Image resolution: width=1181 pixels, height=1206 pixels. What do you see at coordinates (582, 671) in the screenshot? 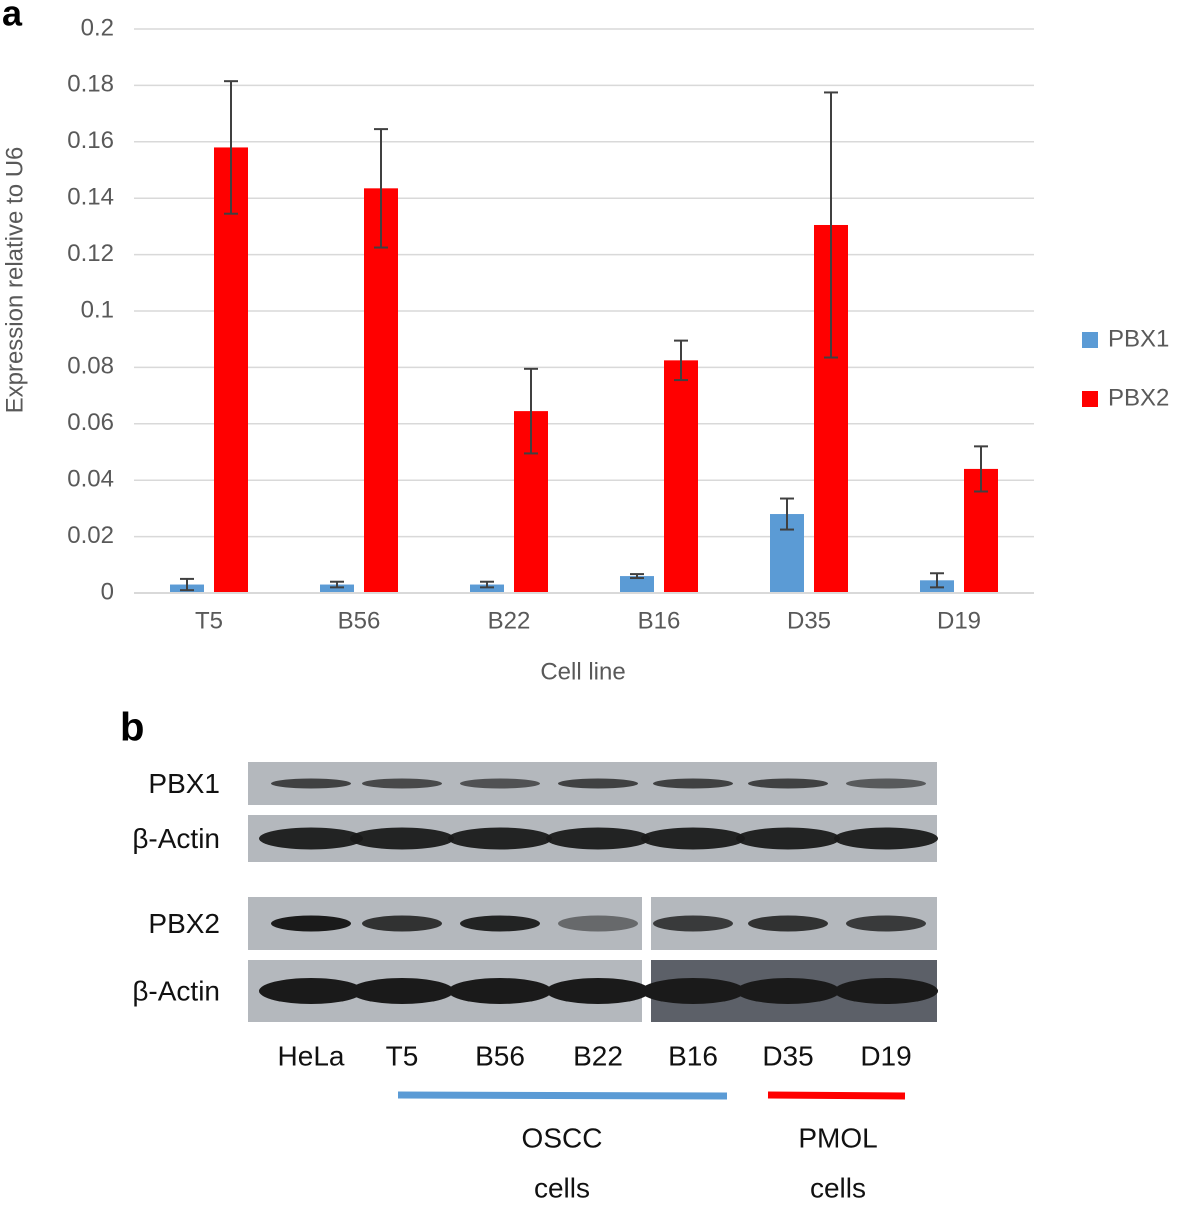
I see `x-axis-title: Cell line` at bounding box center [582, 671].